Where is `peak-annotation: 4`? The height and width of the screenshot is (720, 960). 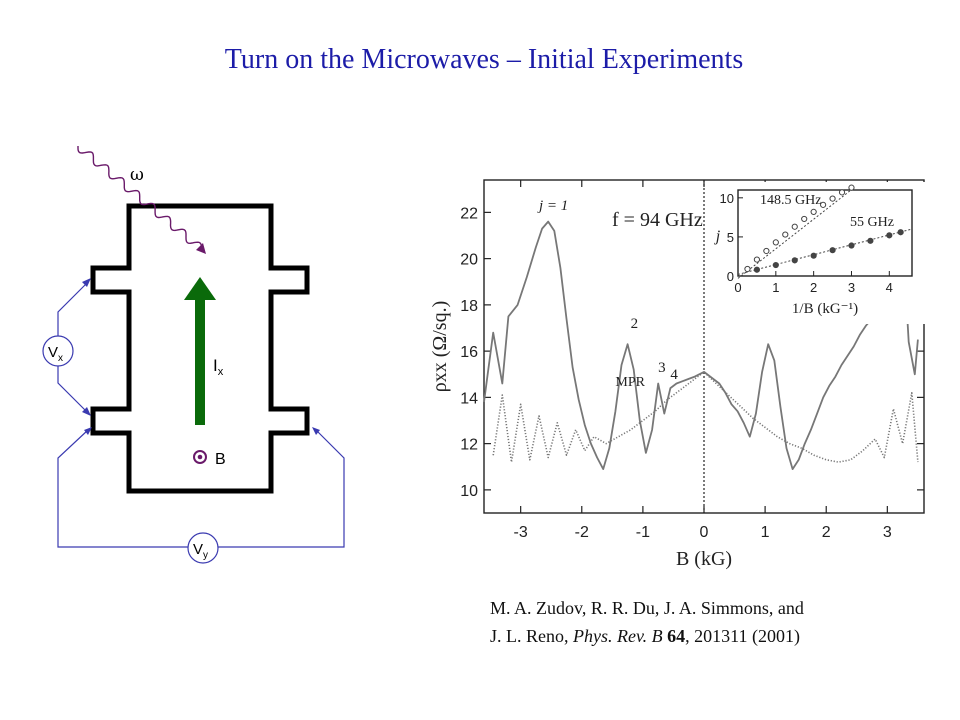
peak-annotation: 4 is located at coordinates (674, 375).